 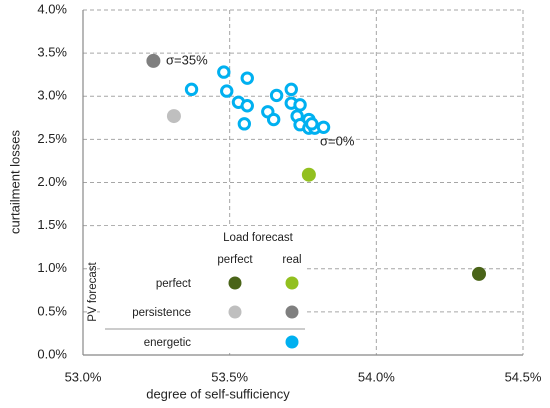 What do you see at coordinates (291, 260) in the screenshot?
I see `legend-column: real` at bounding box center [291, 260].